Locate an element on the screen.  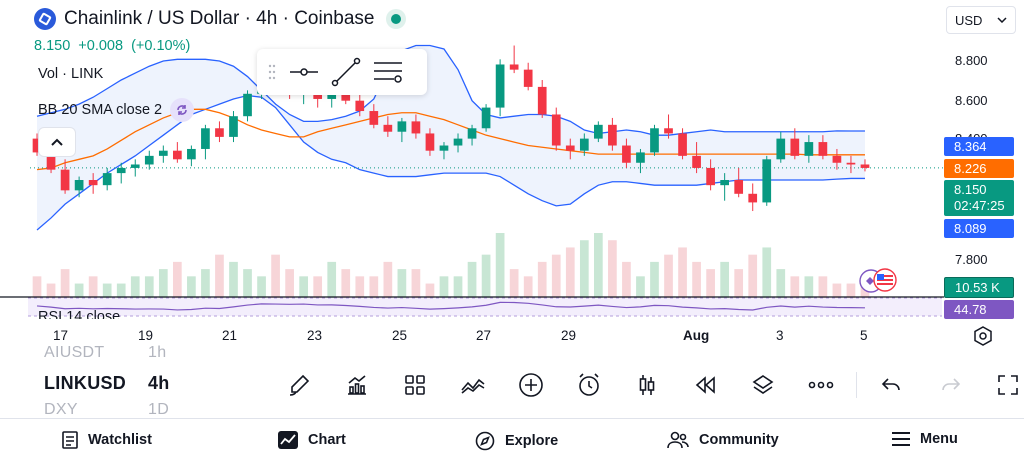
symbol-current: LINKUSD is located at coordinates (85, 383).